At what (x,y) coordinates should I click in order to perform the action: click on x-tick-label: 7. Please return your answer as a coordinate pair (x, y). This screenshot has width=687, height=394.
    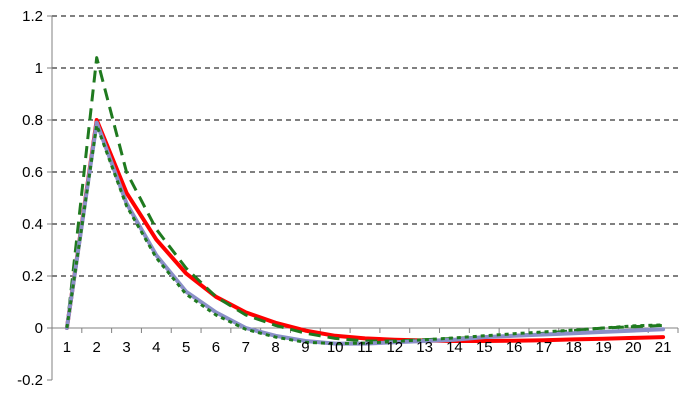
    Looking at the image, I should click on (246, 347).